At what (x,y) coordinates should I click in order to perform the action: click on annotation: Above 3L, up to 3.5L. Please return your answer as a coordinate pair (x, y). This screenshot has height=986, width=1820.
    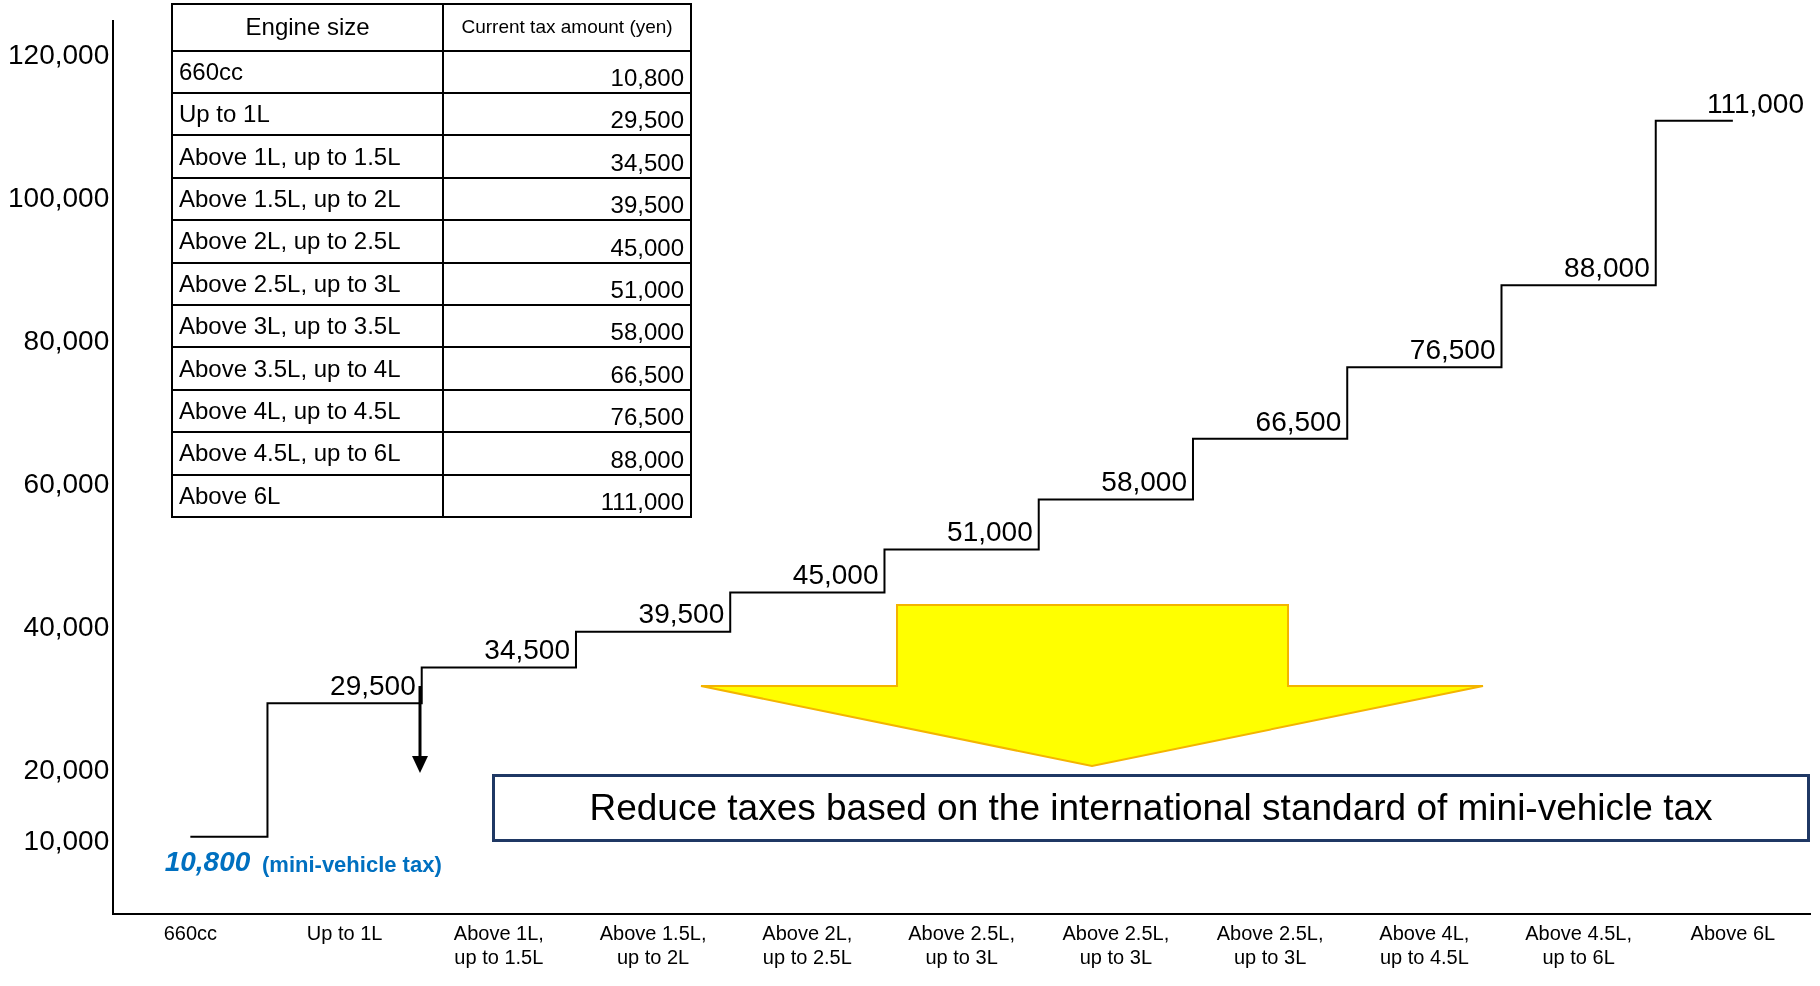
    Looking at the image, I should click on (308, 326).